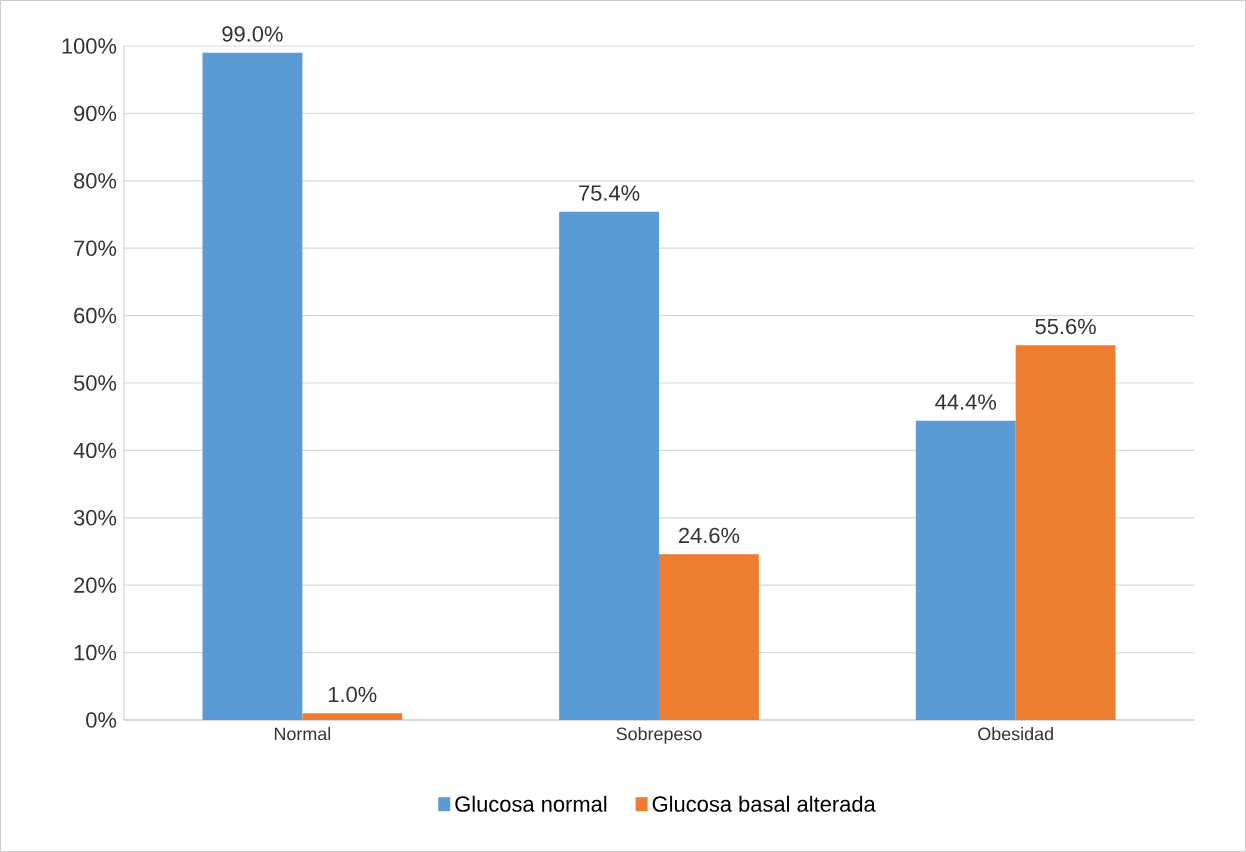  I want to click on data-label: 99.0%, so click(252, 34).